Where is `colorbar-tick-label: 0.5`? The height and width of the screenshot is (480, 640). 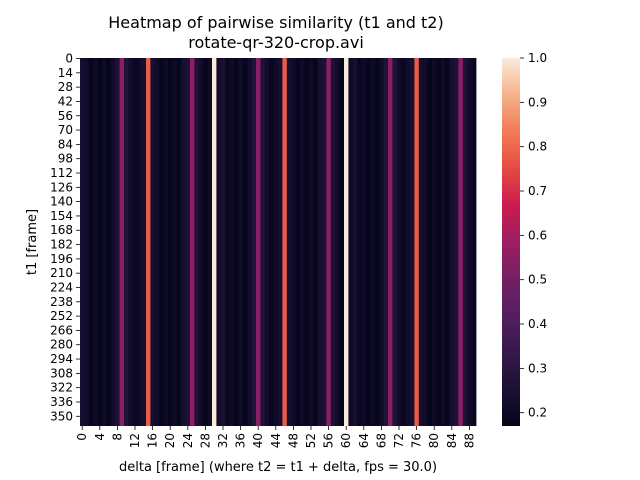 colorbar-tick-label: 0.5 is located at coordinates (537, 280).